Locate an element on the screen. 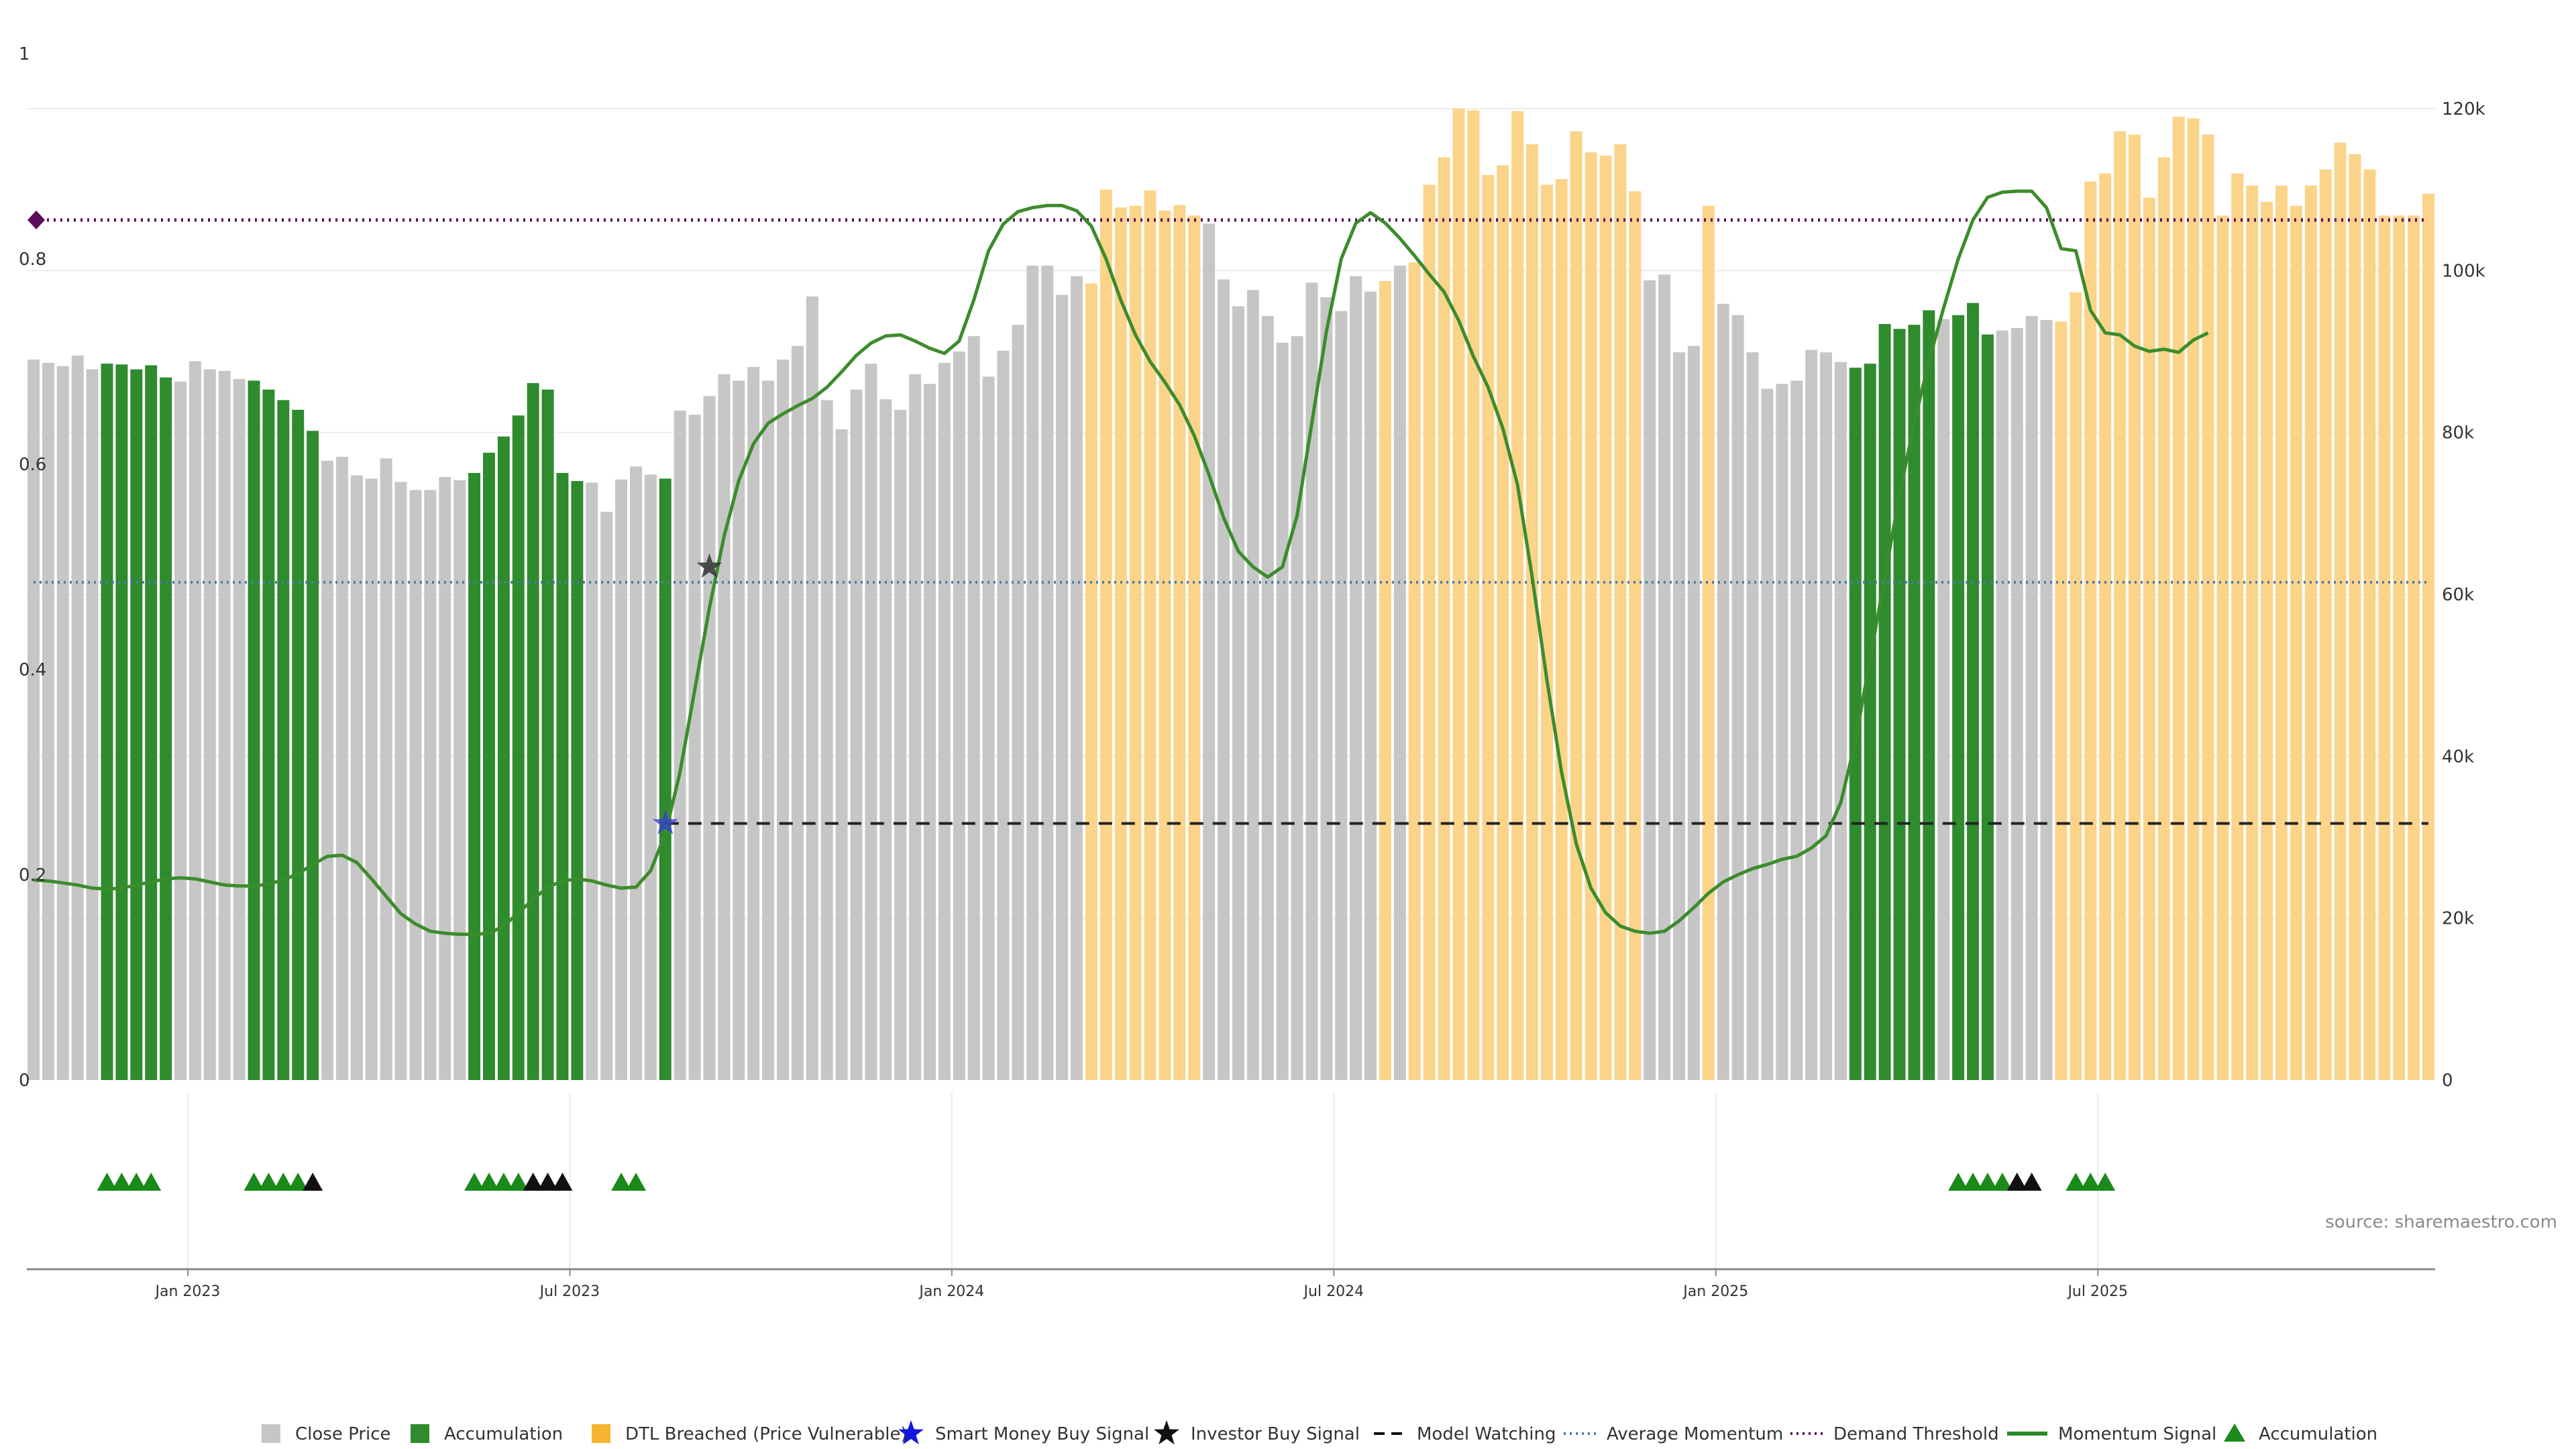 The width and height of the screenshot is (2576, 1449). legend-label: Demand Threshold is located at coordinates (1916, 1434).